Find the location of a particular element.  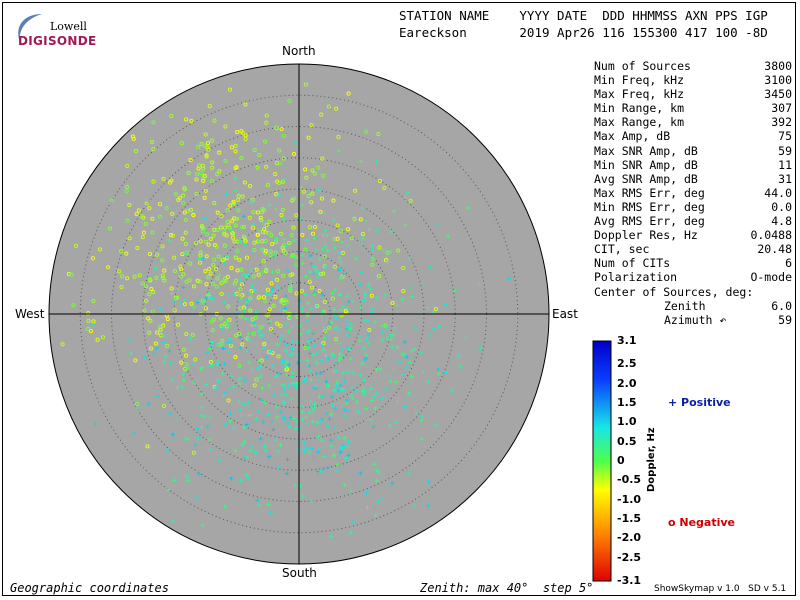

direction-east: East is located at coordinates (565, 314).